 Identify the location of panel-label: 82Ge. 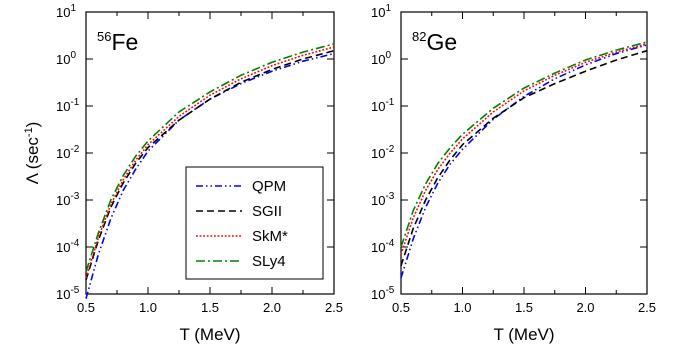
(434, 42).